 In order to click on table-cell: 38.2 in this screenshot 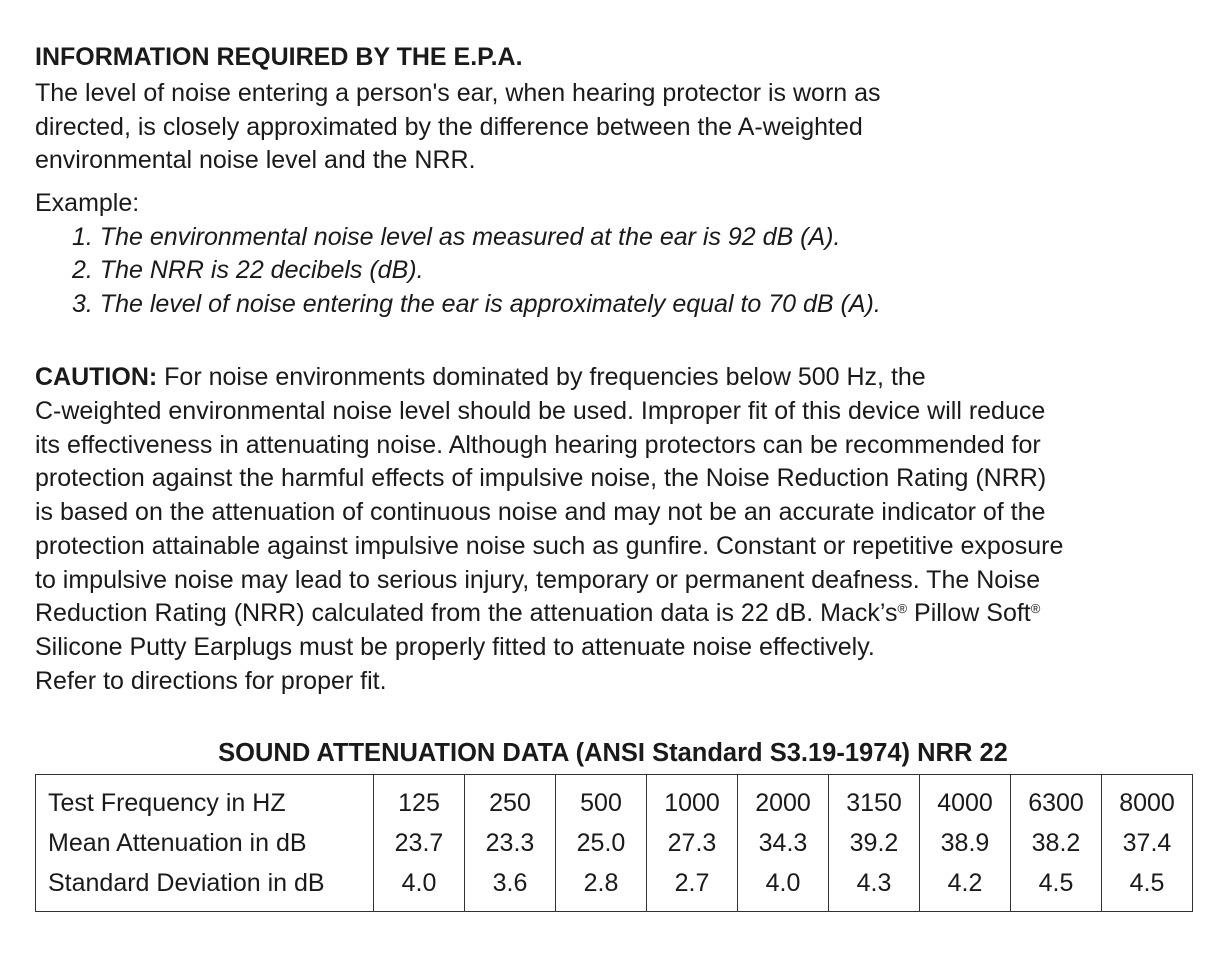, I will do `click(1056, 843)`.